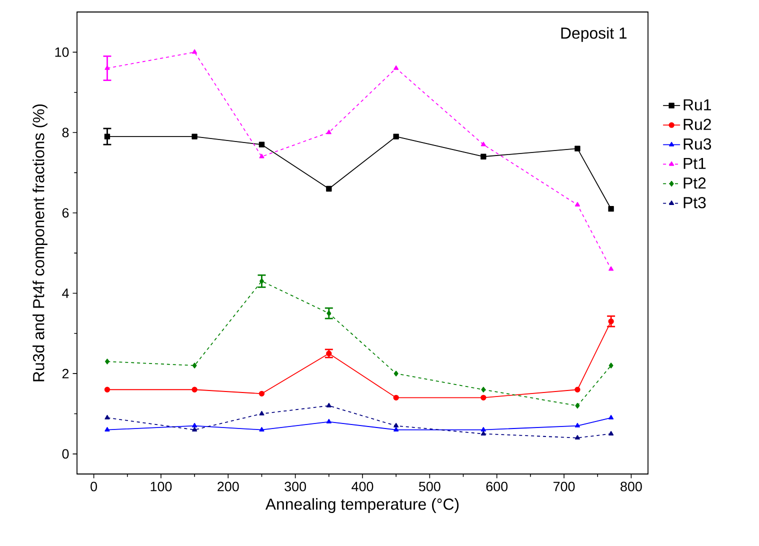 Image resolution: width=759 pixels, height=546 pixels. I want to click on legend-label: Pt2, so click(695, 183).